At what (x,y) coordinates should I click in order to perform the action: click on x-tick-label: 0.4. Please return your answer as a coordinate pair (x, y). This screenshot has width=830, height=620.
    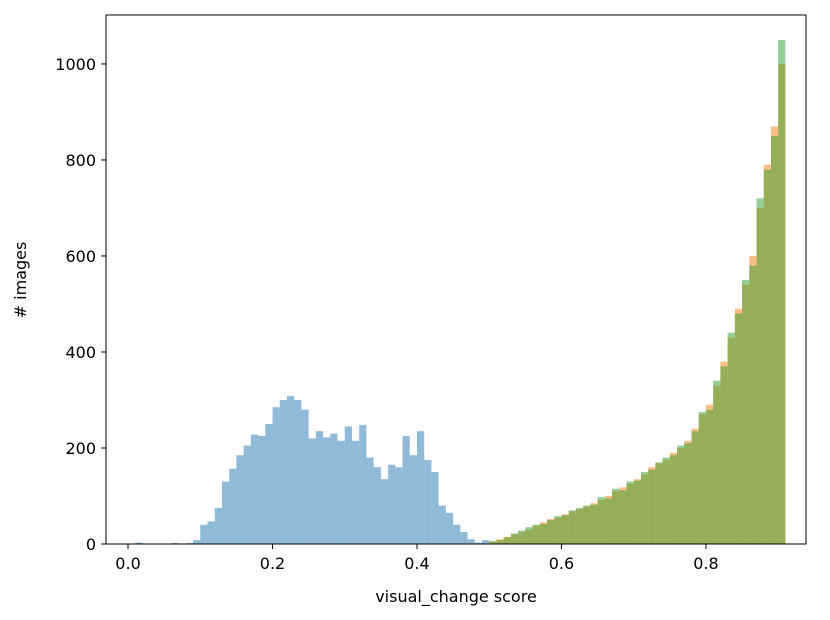
    Looking at the image, I should click on (416, 563).